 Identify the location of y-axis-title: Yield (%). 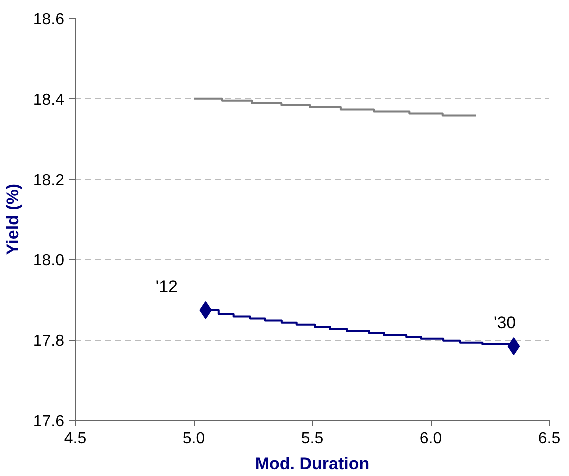
(12, 220).